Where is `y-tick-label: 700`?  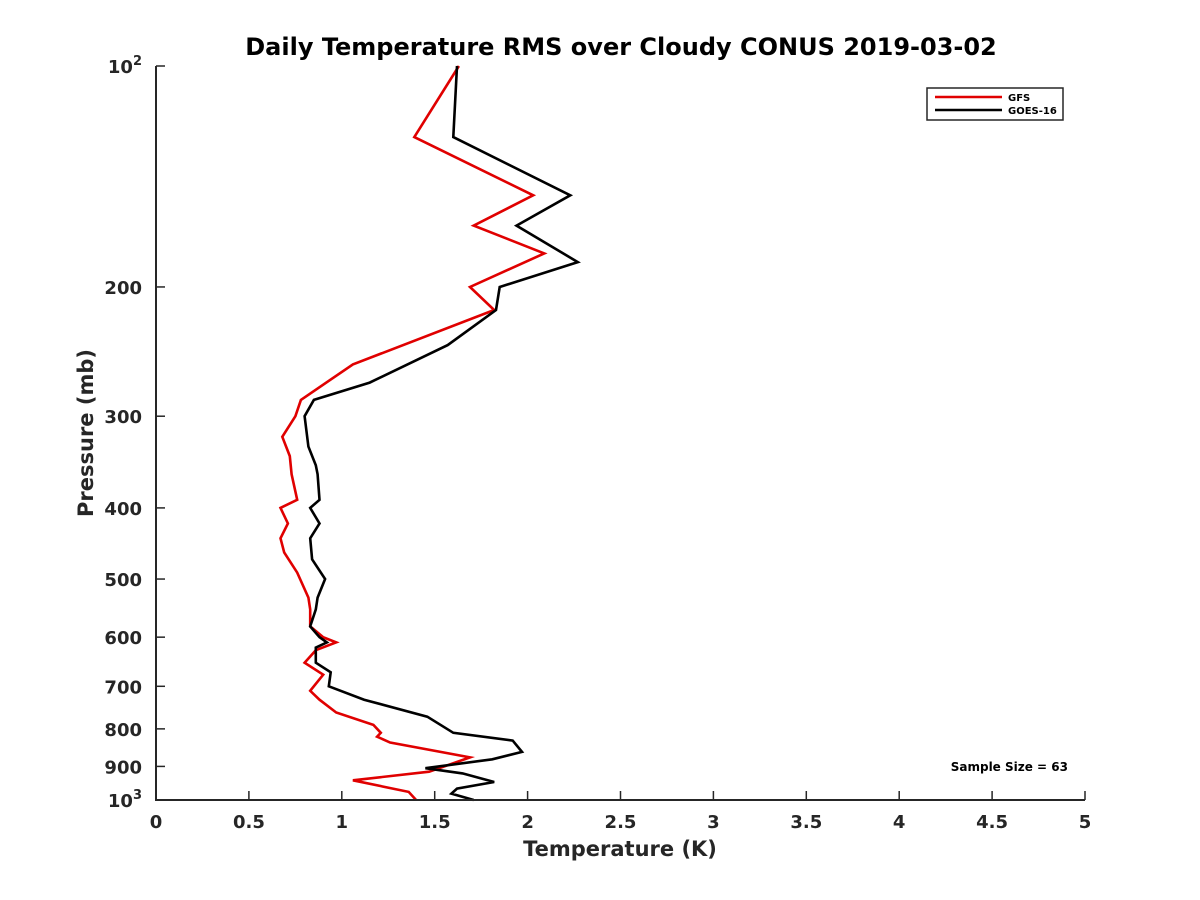
y-tick-label: 700 is located at coordinates (123, 687).